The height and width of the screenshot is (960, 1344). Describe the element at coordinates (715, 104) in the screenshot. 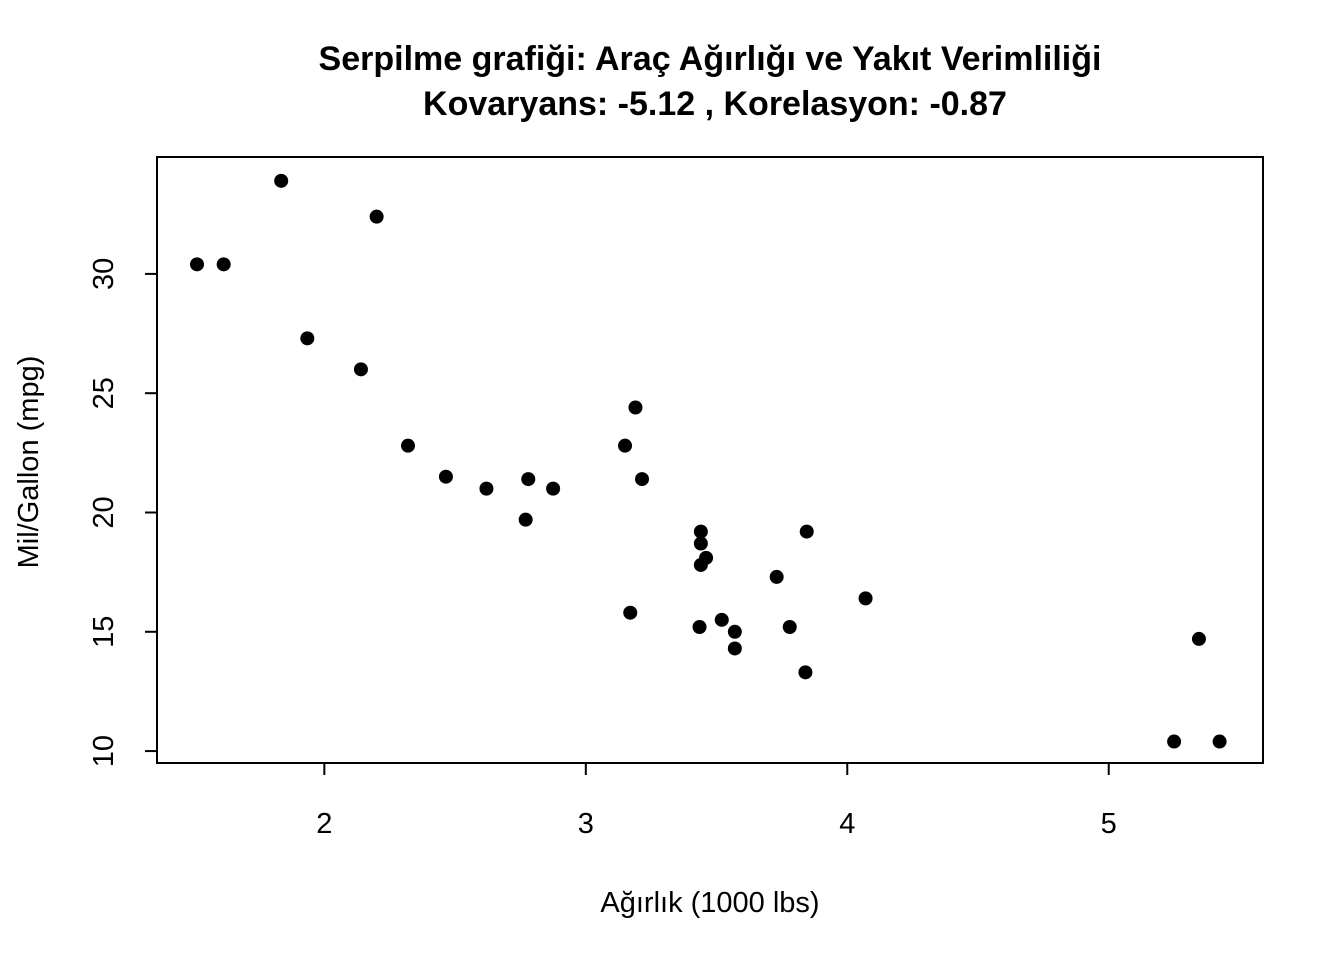

I see `chart-subtitle: Kovaryans: -5.12 , Korelasyon: -0.87` at that location.